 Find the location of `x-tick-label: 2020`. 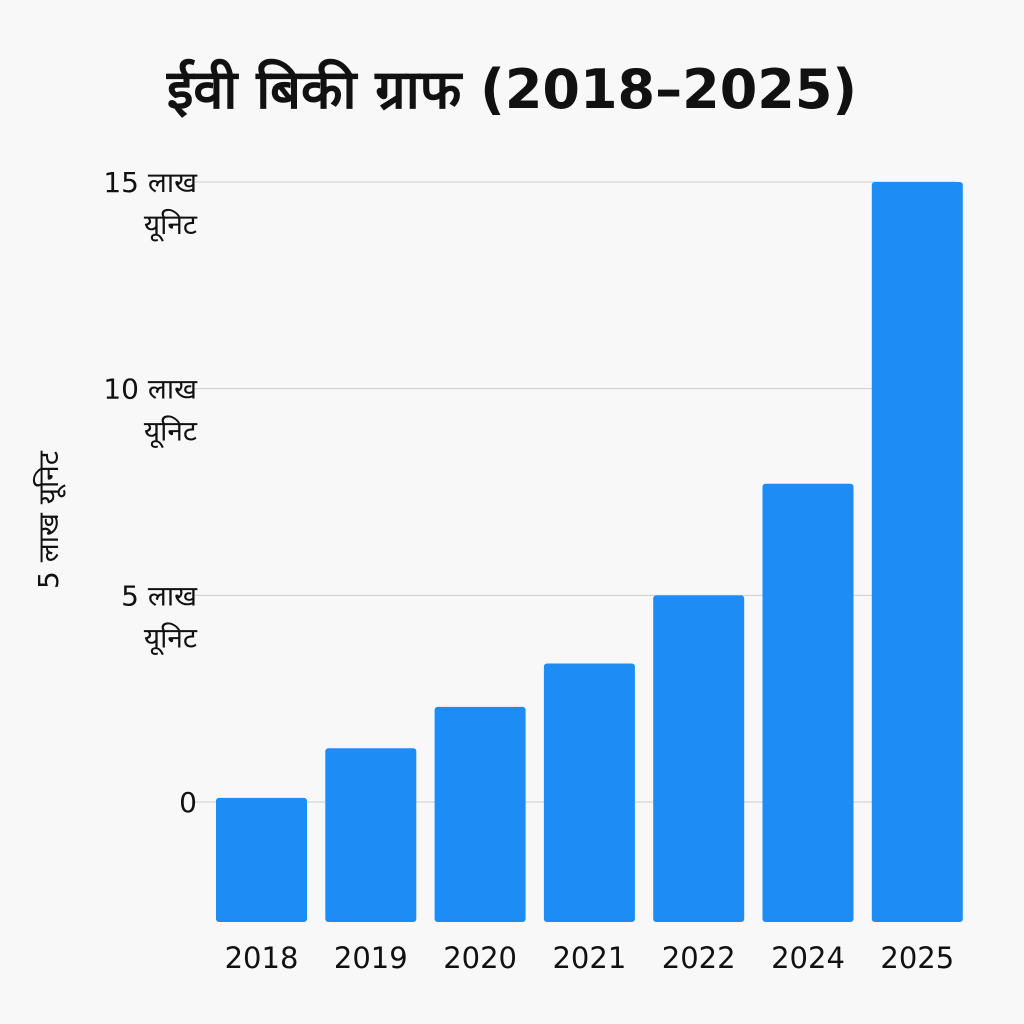

x-tick-label: 2020 is located at coordinates (480, 958).